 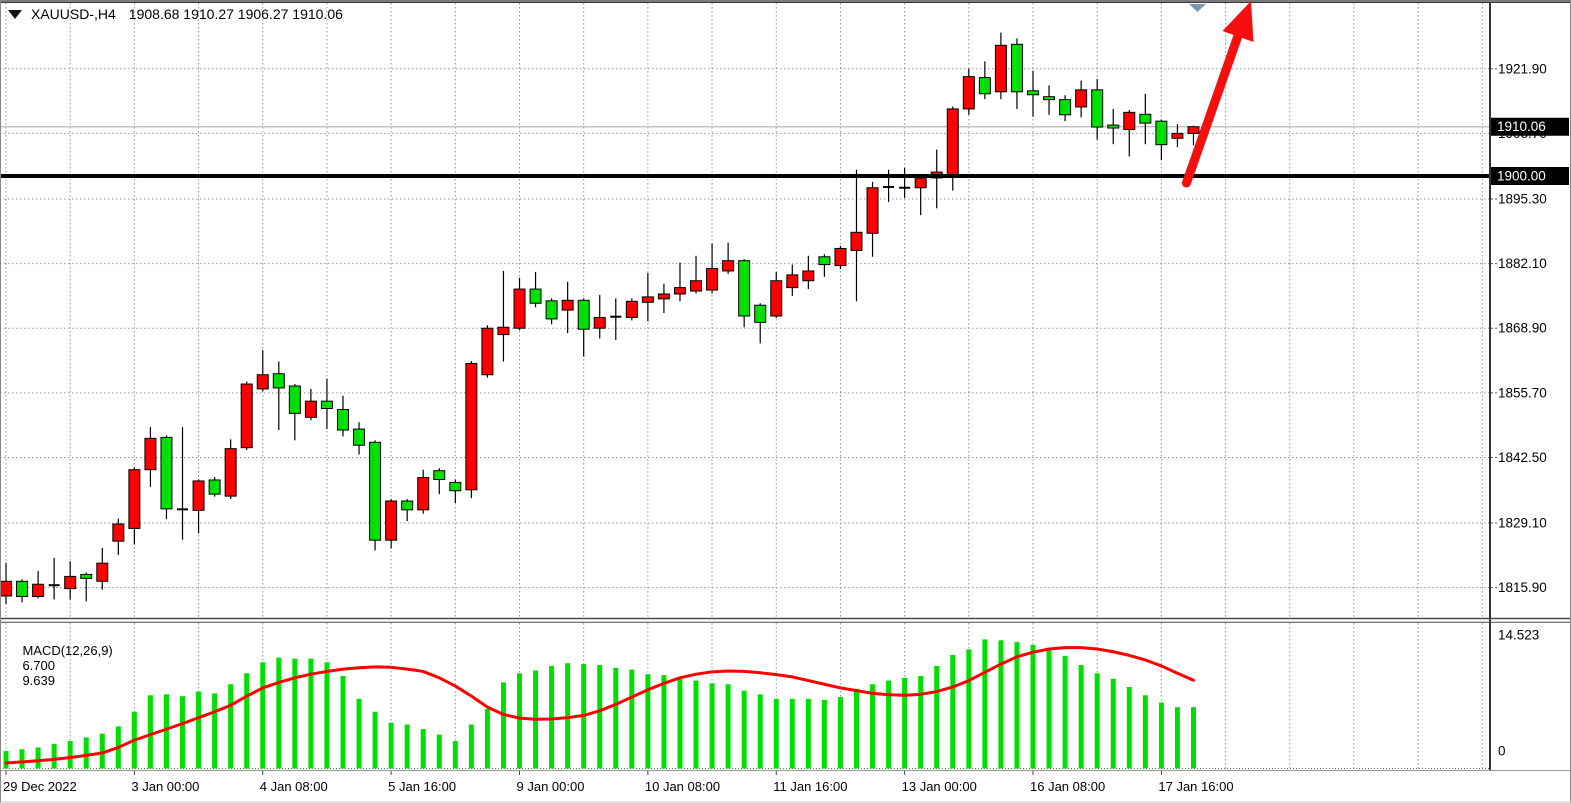 I want to click on time-tick-label: 9 Jan 00:00, so click(x=551, y=786).